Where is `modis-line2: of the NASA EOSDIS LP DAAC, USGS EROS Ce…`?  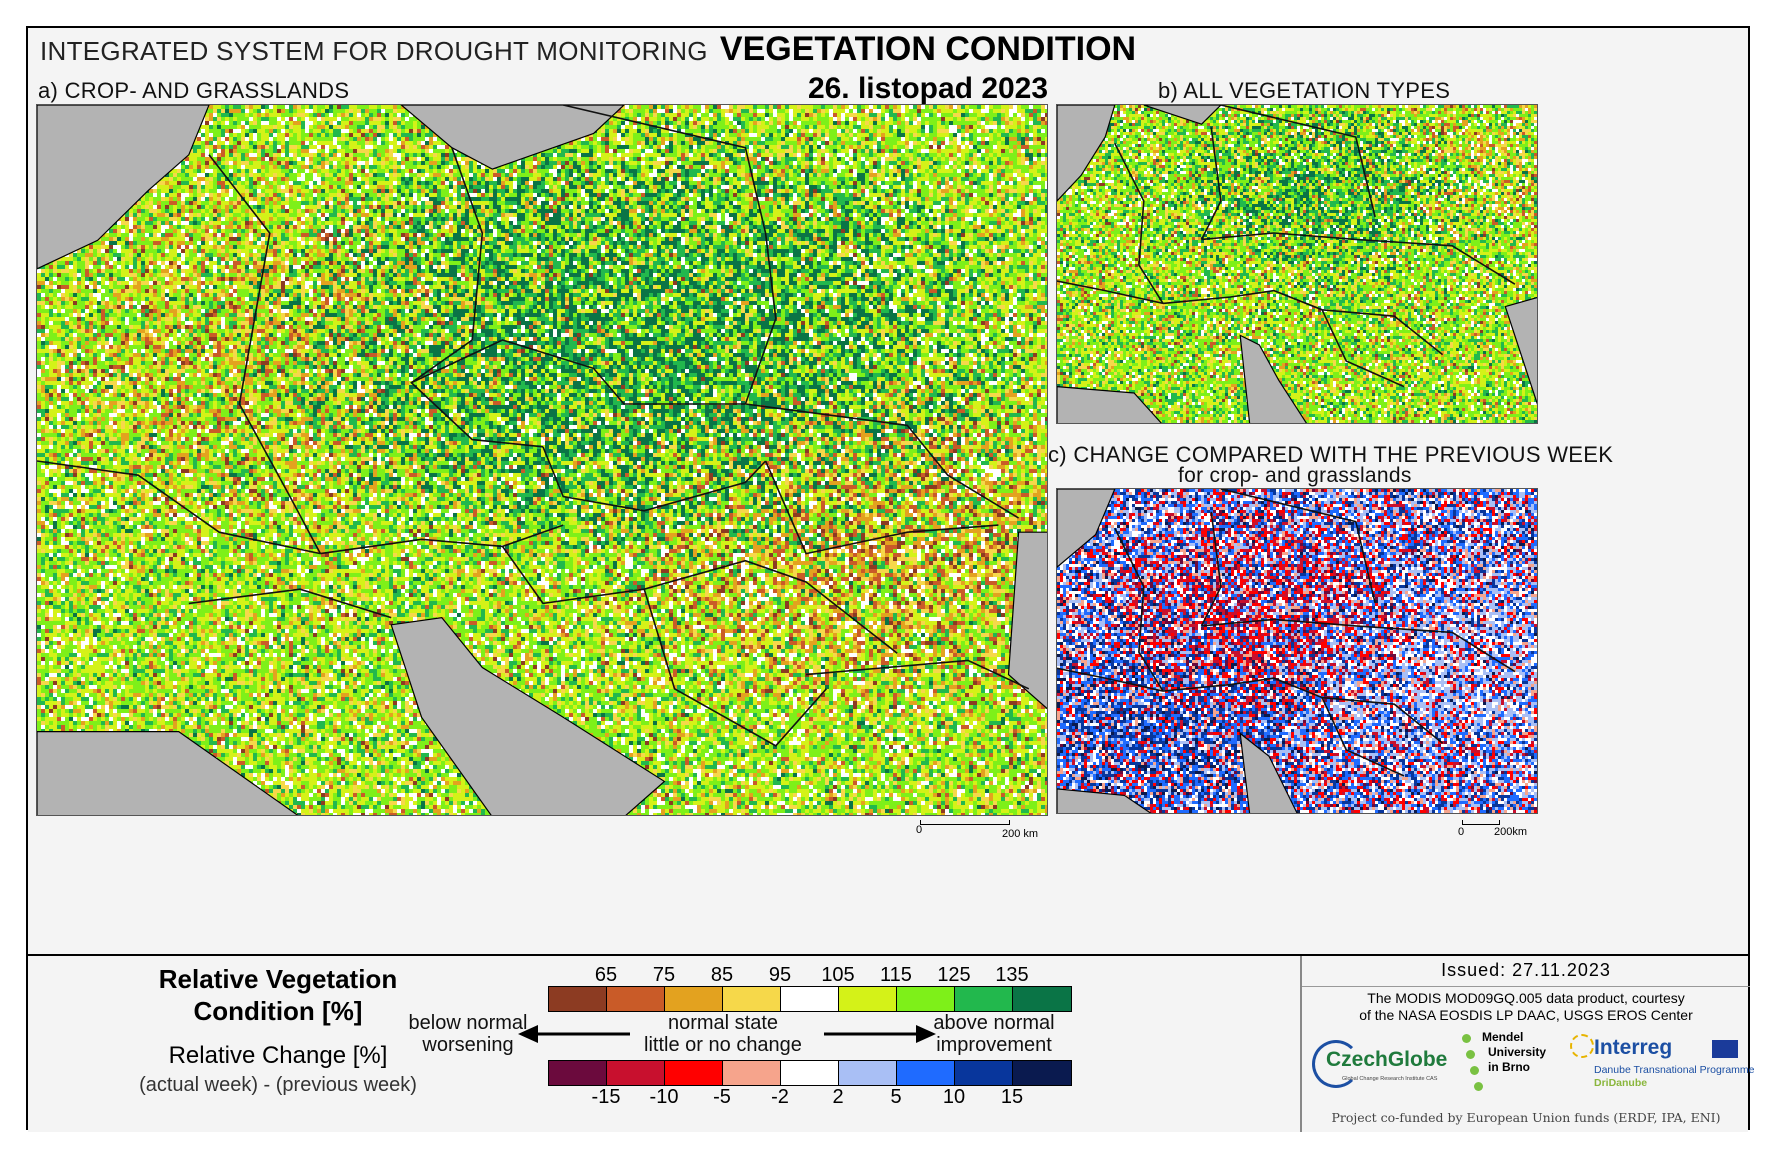
modis-line2: of the NASA EOSDIS LP DAAC, USGS EROS Ce… is located at coordinates (1526, 1015).